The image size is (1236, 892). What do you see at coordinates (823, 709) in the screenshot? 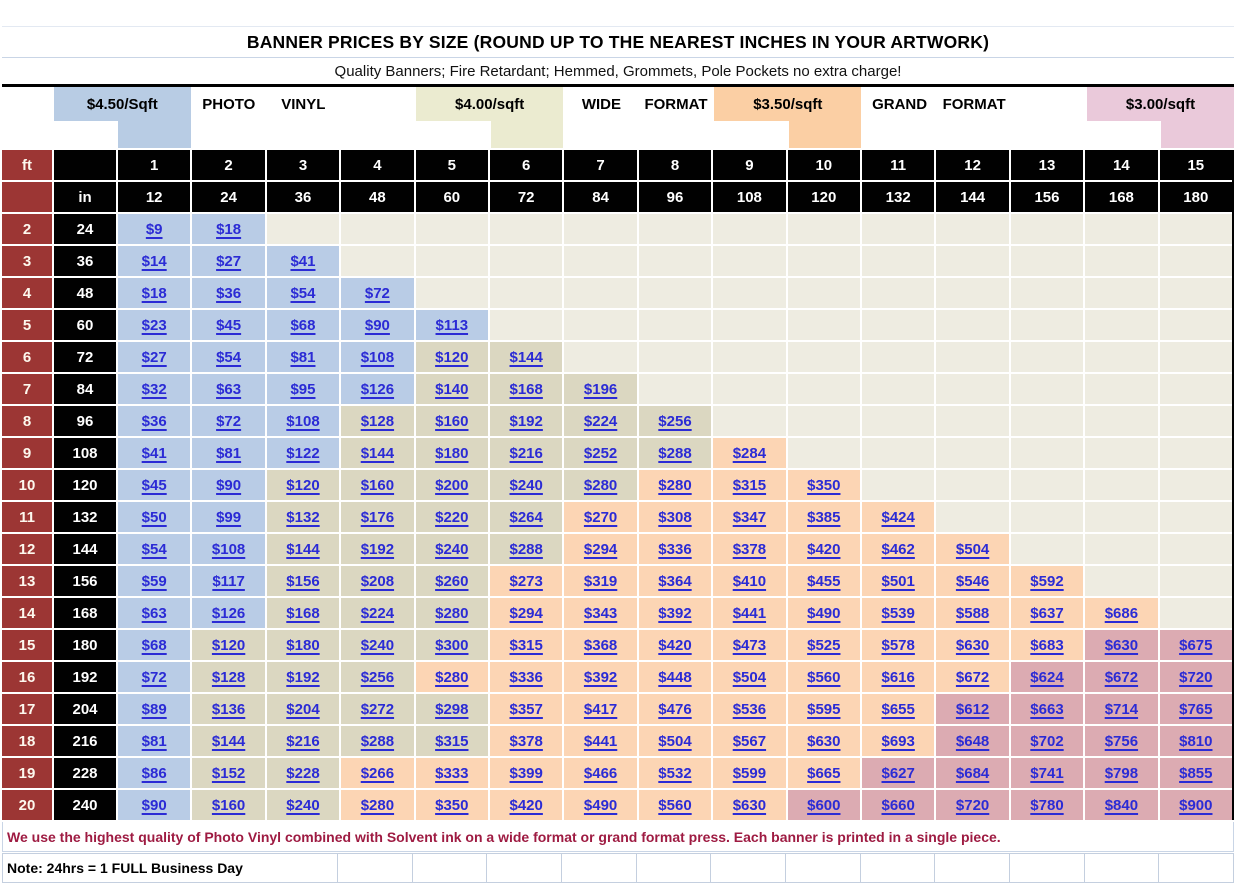
I see `price-link: $595` at bounding box center [823, 709].